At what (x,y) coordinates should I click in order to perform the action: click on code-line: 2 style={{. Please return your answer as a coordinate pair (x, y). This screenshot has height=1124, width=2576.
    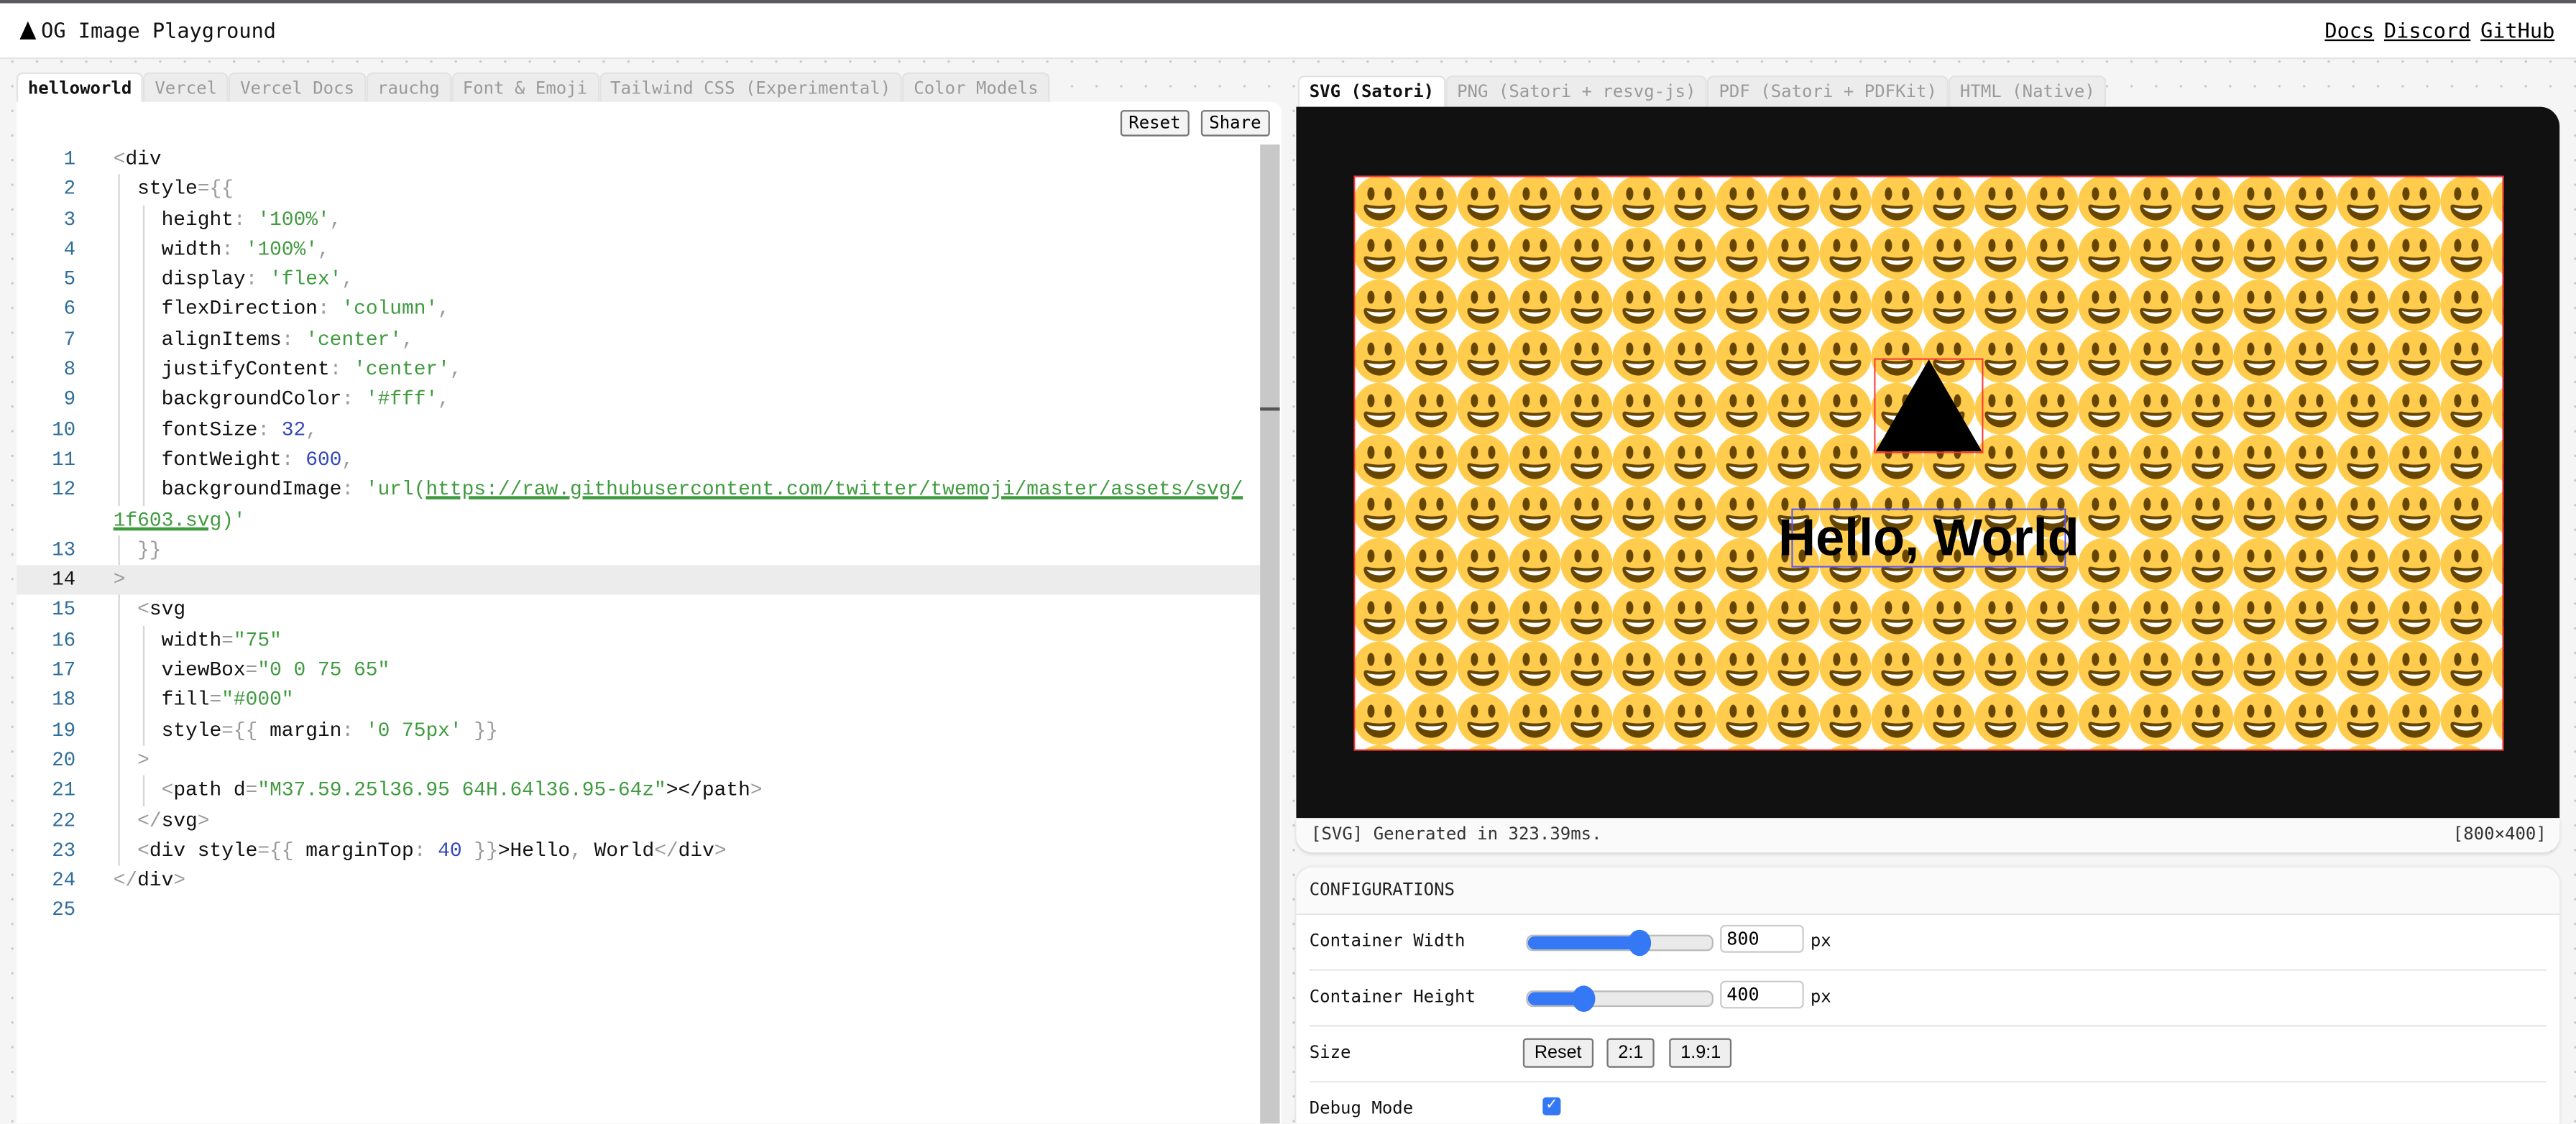
    Looking at the image, I should click on (638, 189).